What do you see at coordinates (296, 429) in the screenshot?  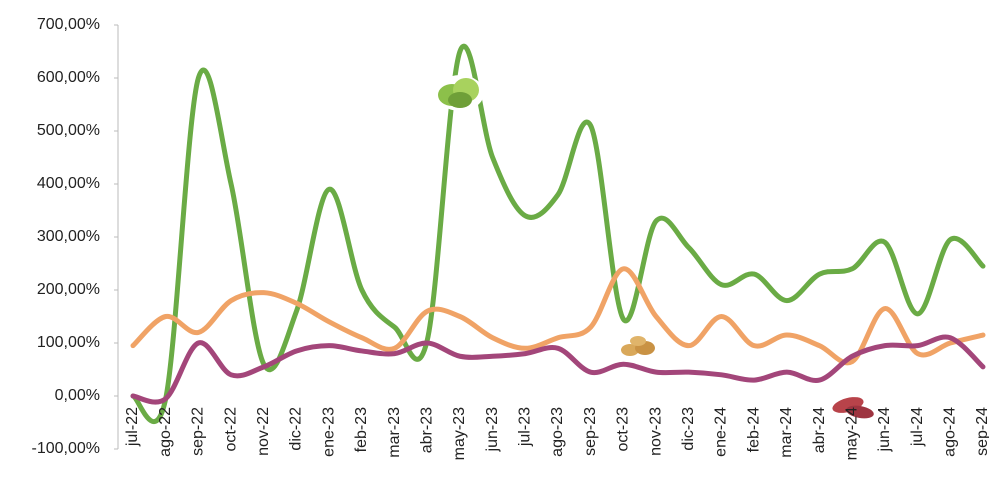 I see `x-tick-label: dic-22` at bounding box center [296, 429].